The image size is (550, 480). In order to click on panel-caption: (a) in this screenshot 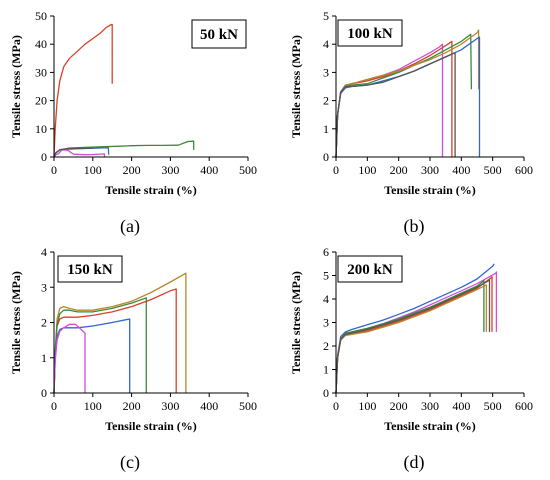, I will do `click(130, 226)`.